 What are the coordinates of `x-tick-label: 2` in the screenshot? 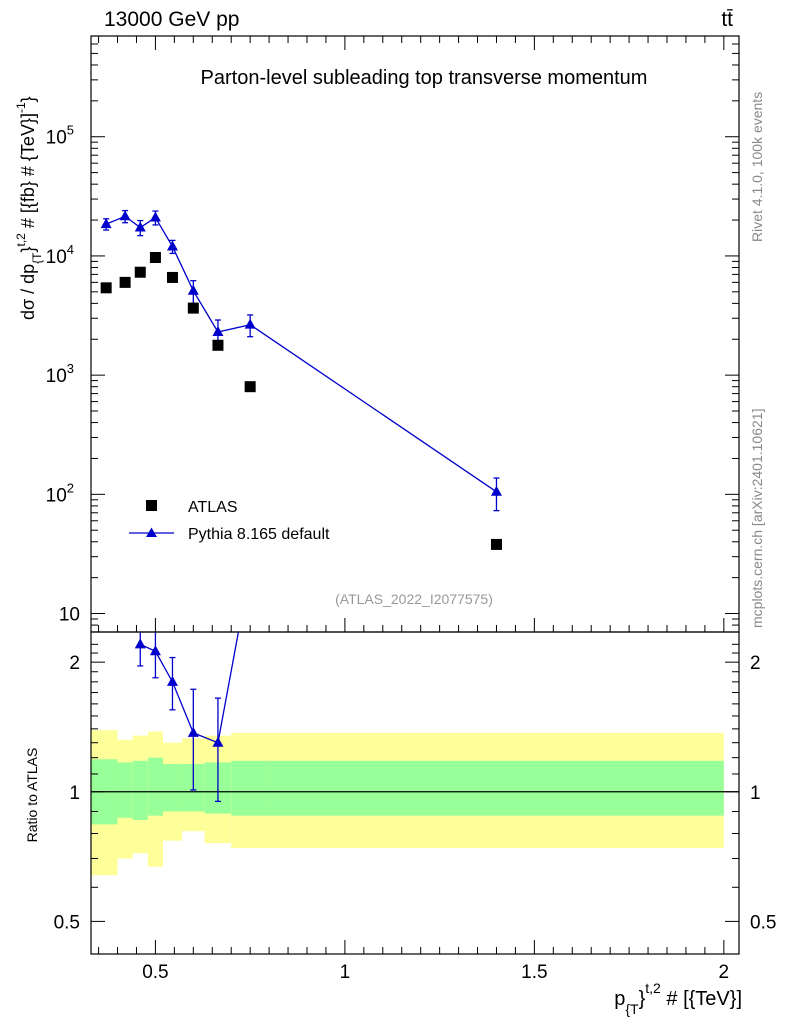 It's located at (724, 972).